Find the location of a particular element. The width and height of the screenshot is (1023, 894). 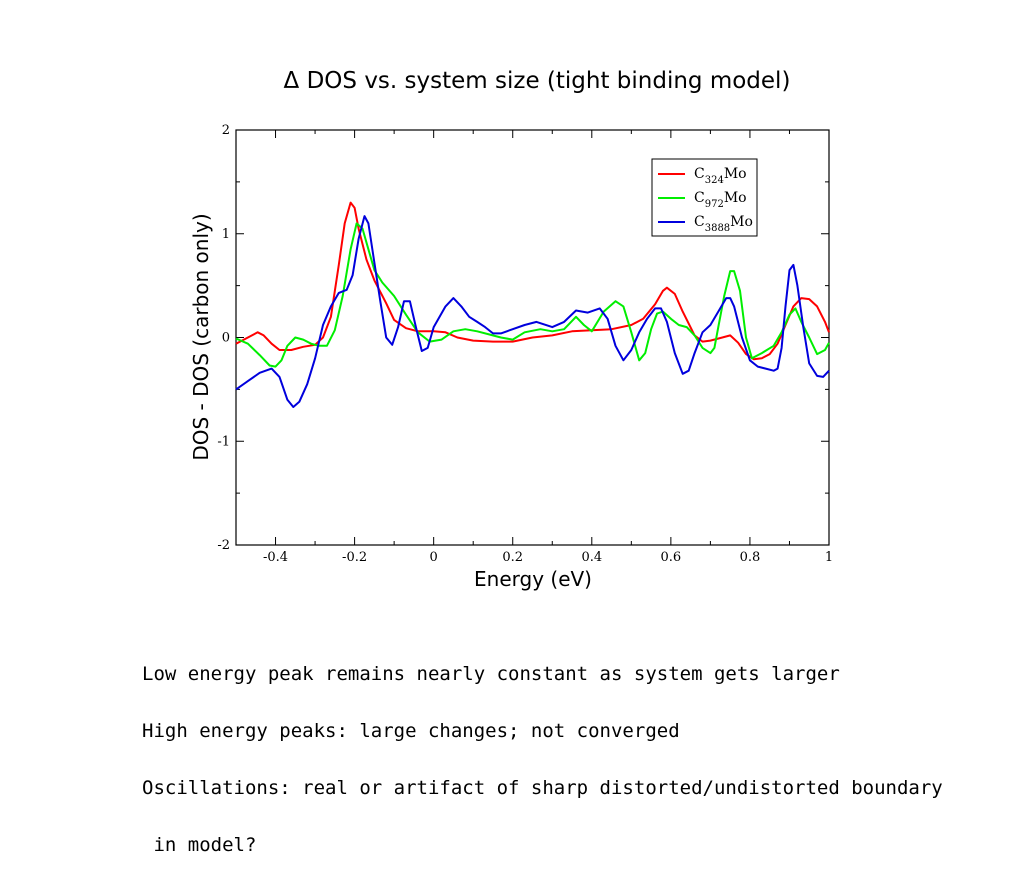

y-axis-label: DOS - DOS (carbon only) is located at coordinates (201, 336).